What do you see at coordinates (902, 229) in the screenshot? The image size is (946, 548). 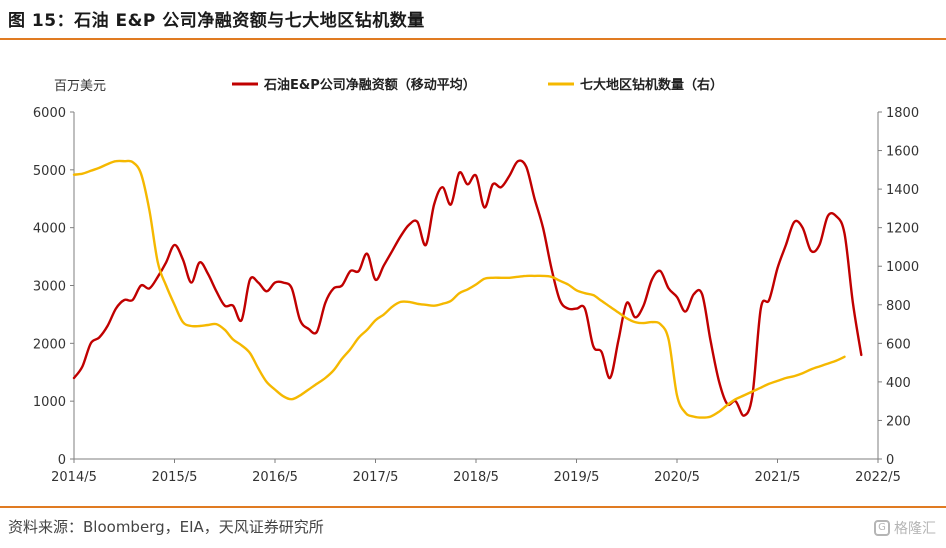 I see `y-right-tick-label: 1200` at bounding box center [902, 229].